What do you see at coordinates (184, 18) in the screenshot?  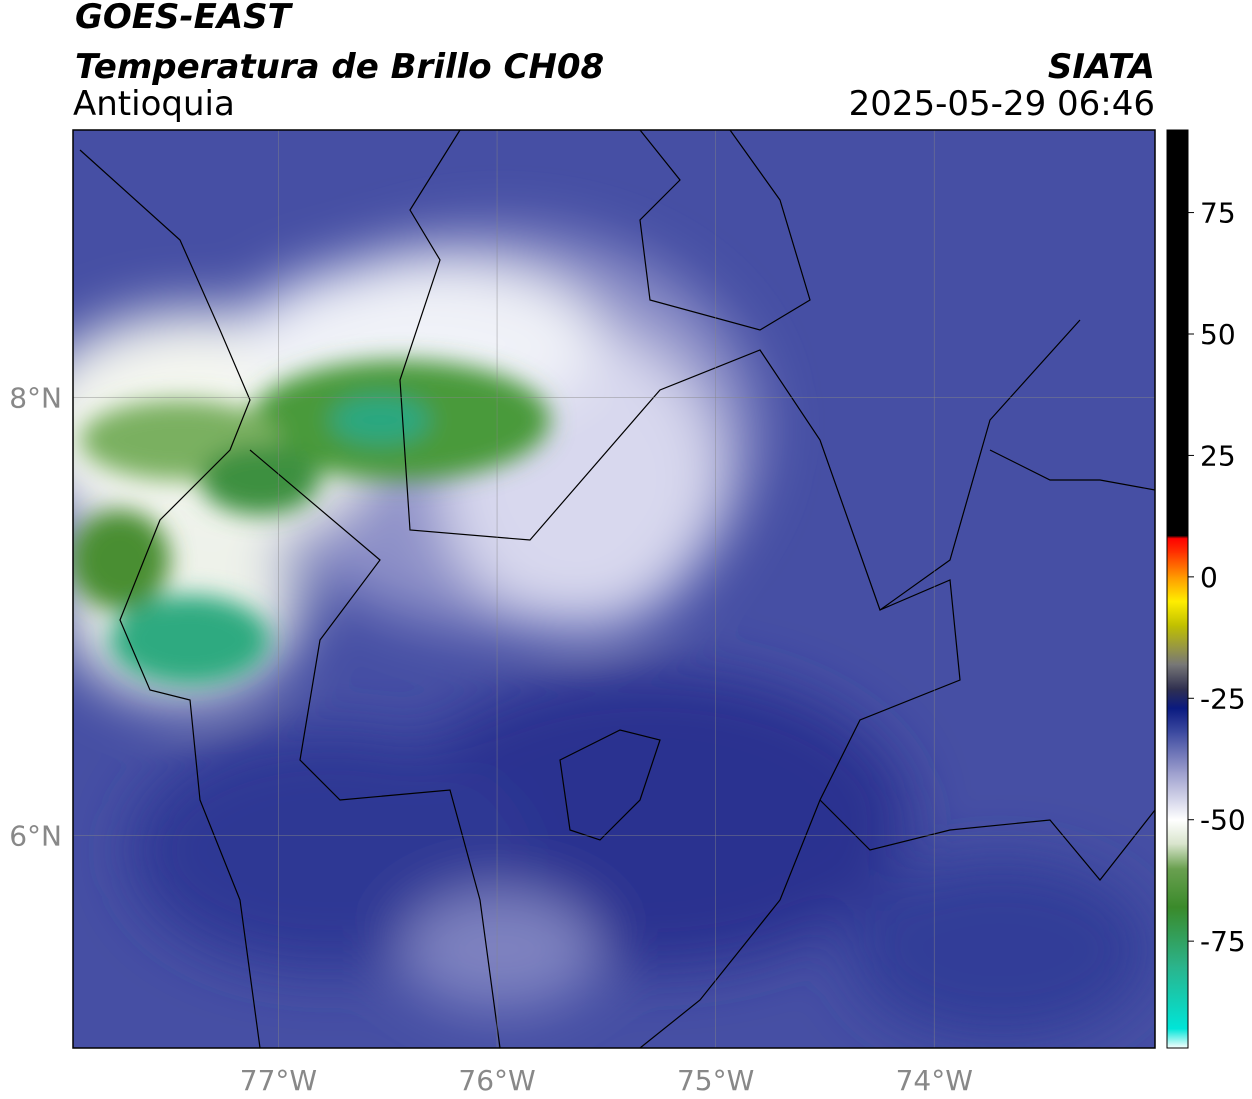 I see `title: GOES-EAST` at bounding box center [184, 18].